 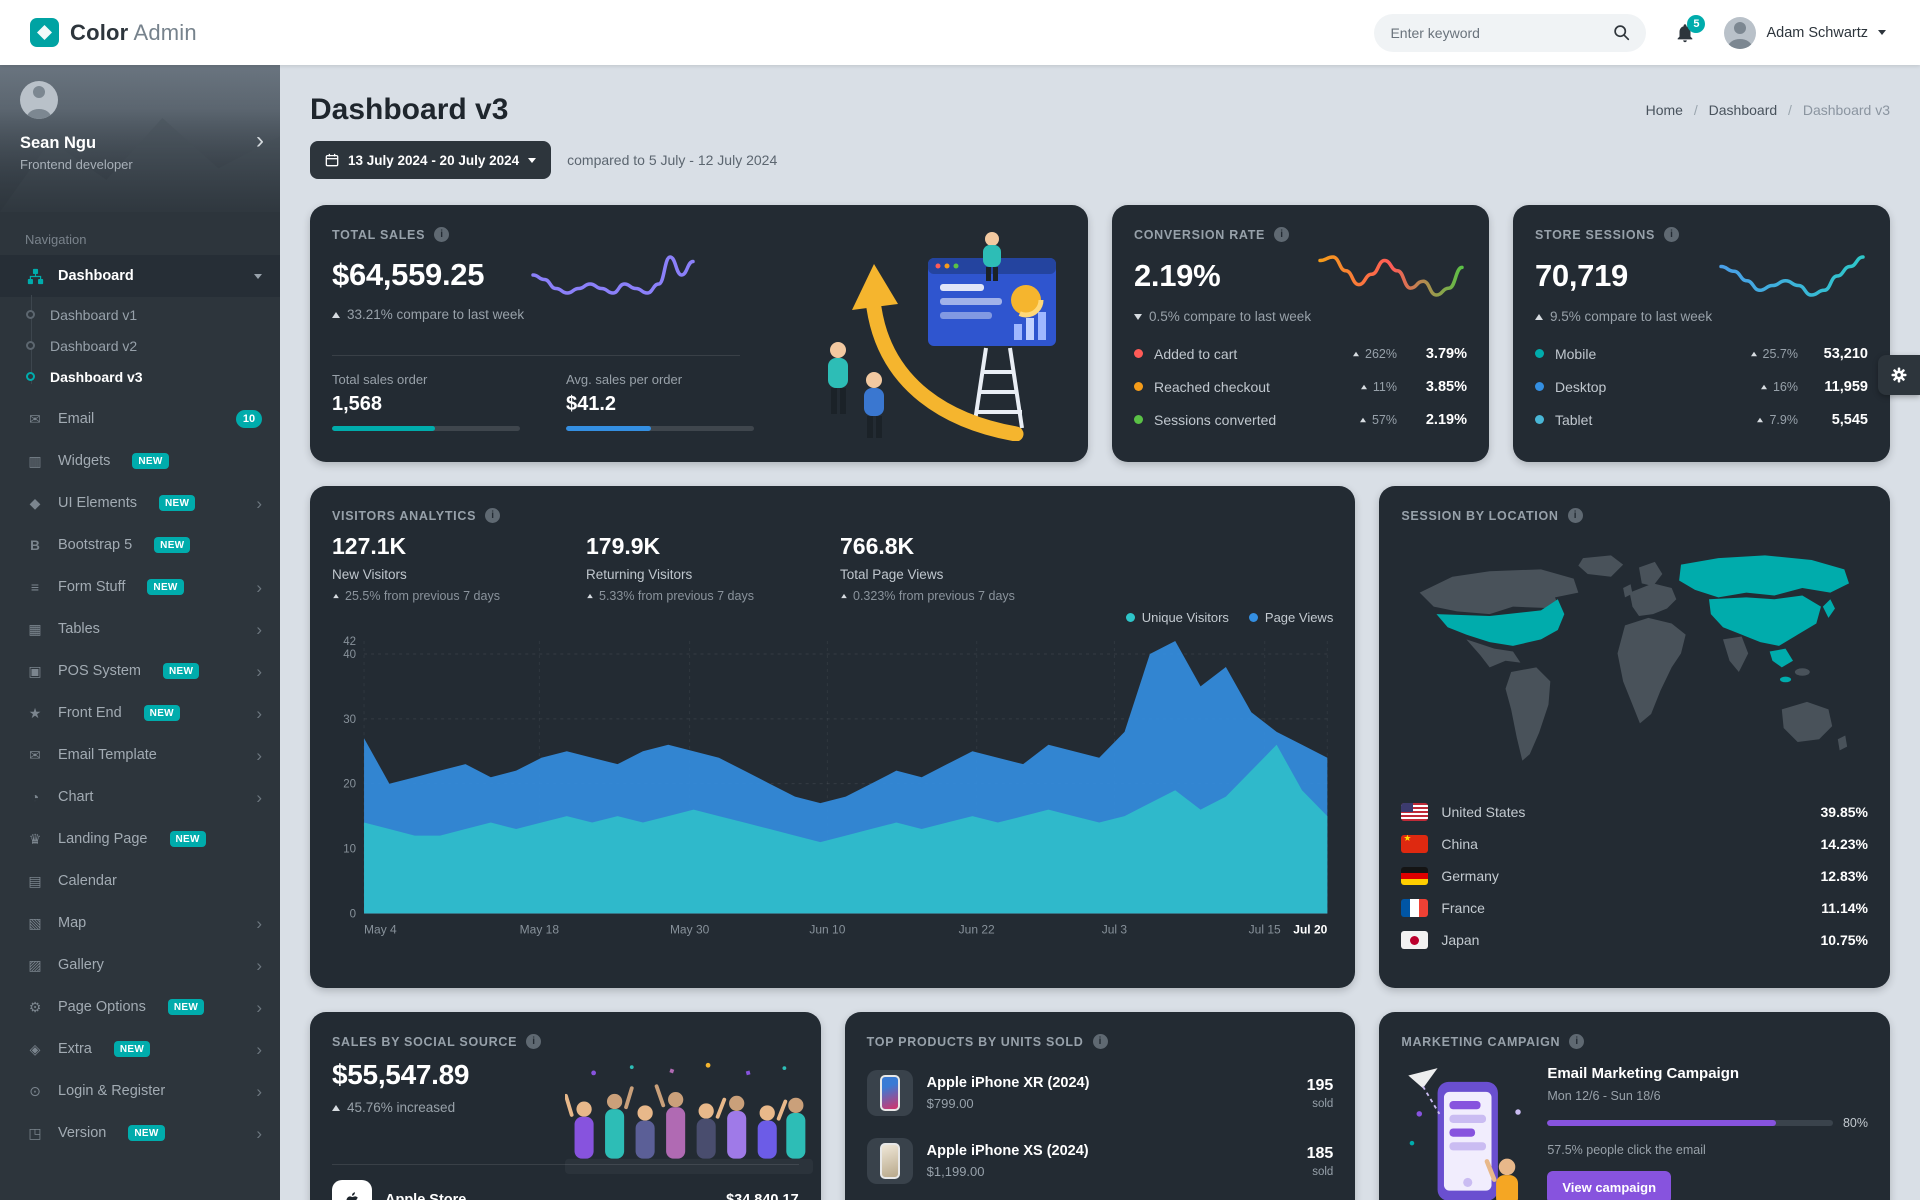 I want to click on sidebar-item-pos-system: ▣ POS System NEW ›, so click(x=140, y=671).